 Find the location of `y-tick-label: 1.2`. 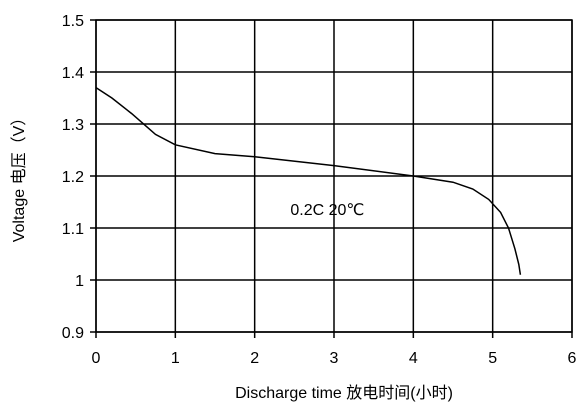

y-tick-label: 1.2 is located at coordinates (73, 177).